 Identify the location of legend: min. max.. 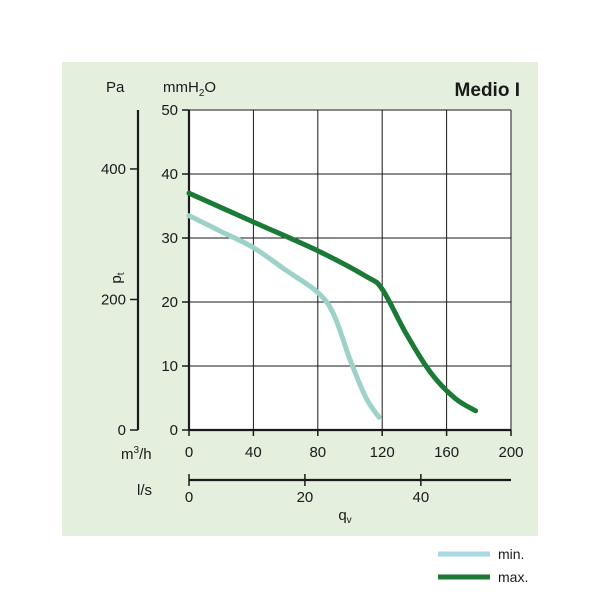
(483, 565).